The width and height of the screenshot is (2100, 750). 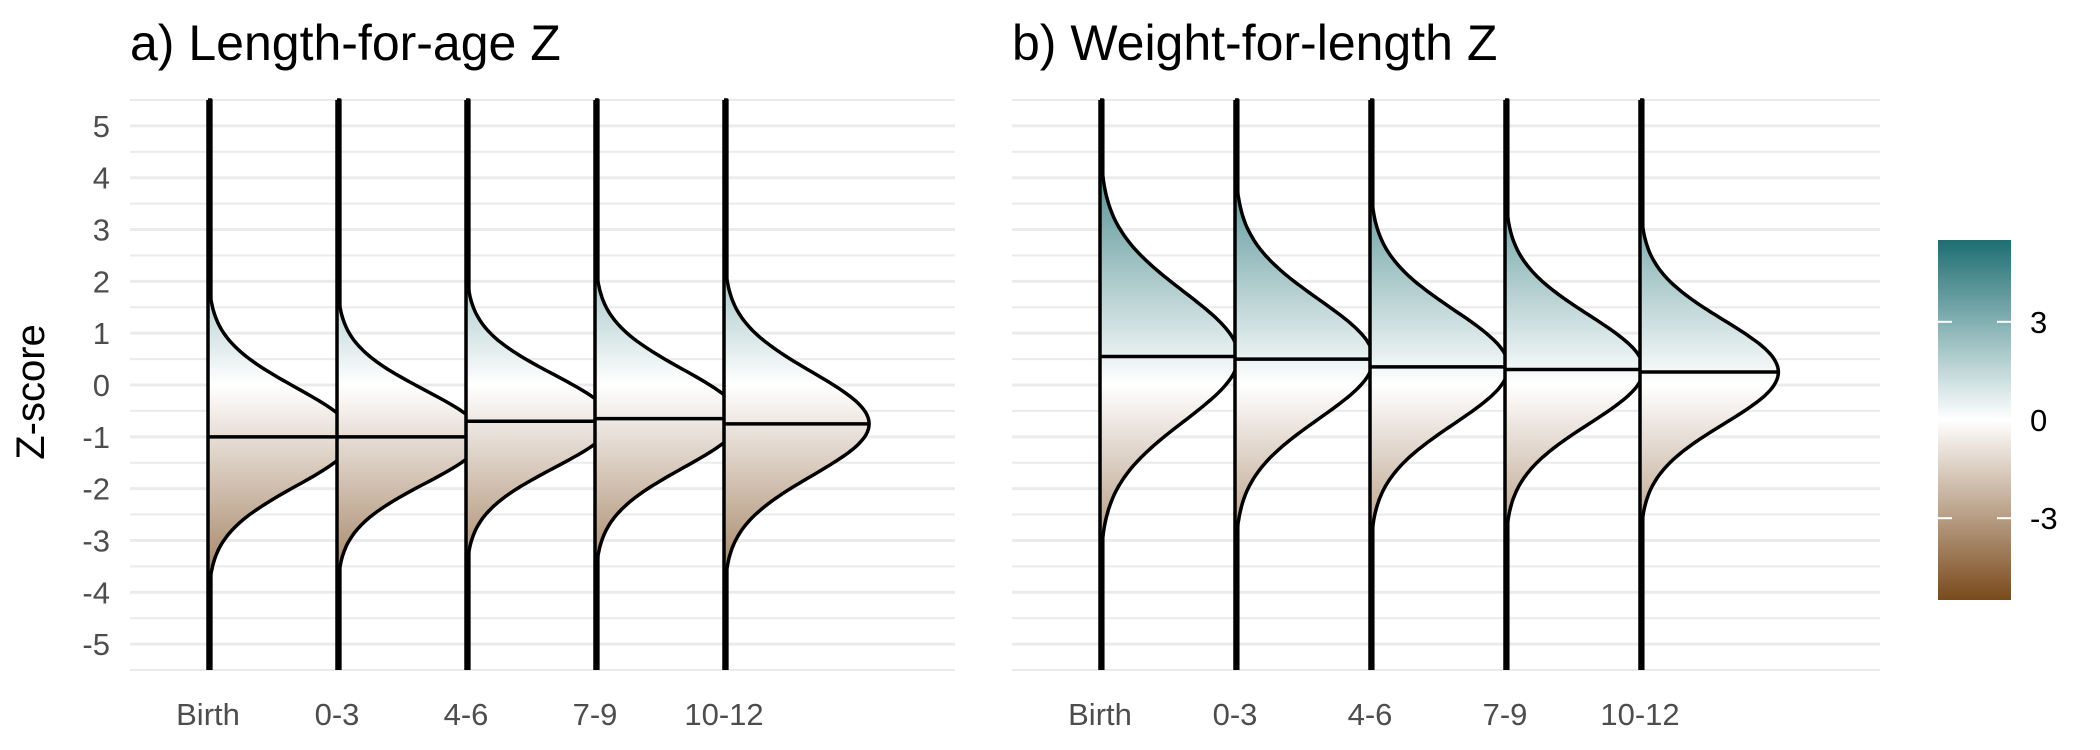 What do you see at coordinates (2044, 518) in the screenshot?
I see `legend-label: -3` at bounding box center [2044, 518].